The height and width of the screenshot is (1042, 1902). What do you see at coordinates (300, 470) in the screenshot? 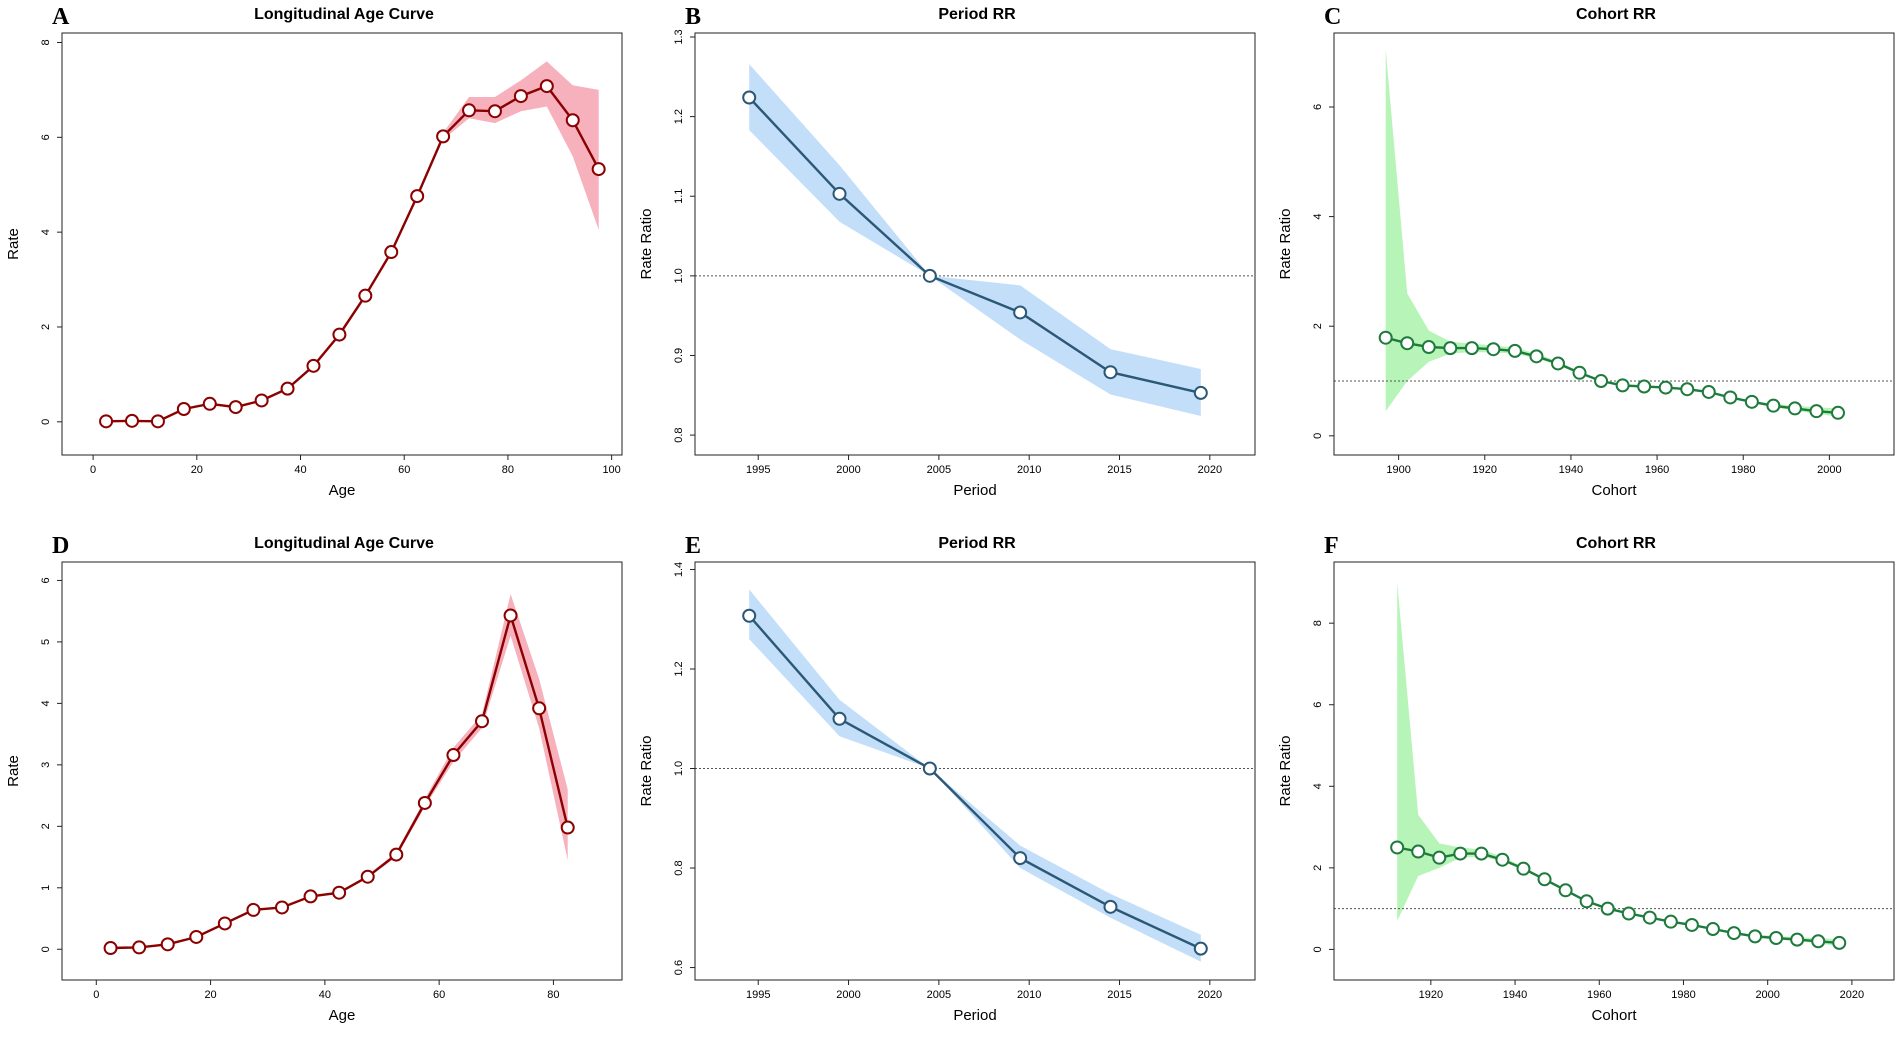
I see `x-tick-label: 40` at bounding box center [300, 470].